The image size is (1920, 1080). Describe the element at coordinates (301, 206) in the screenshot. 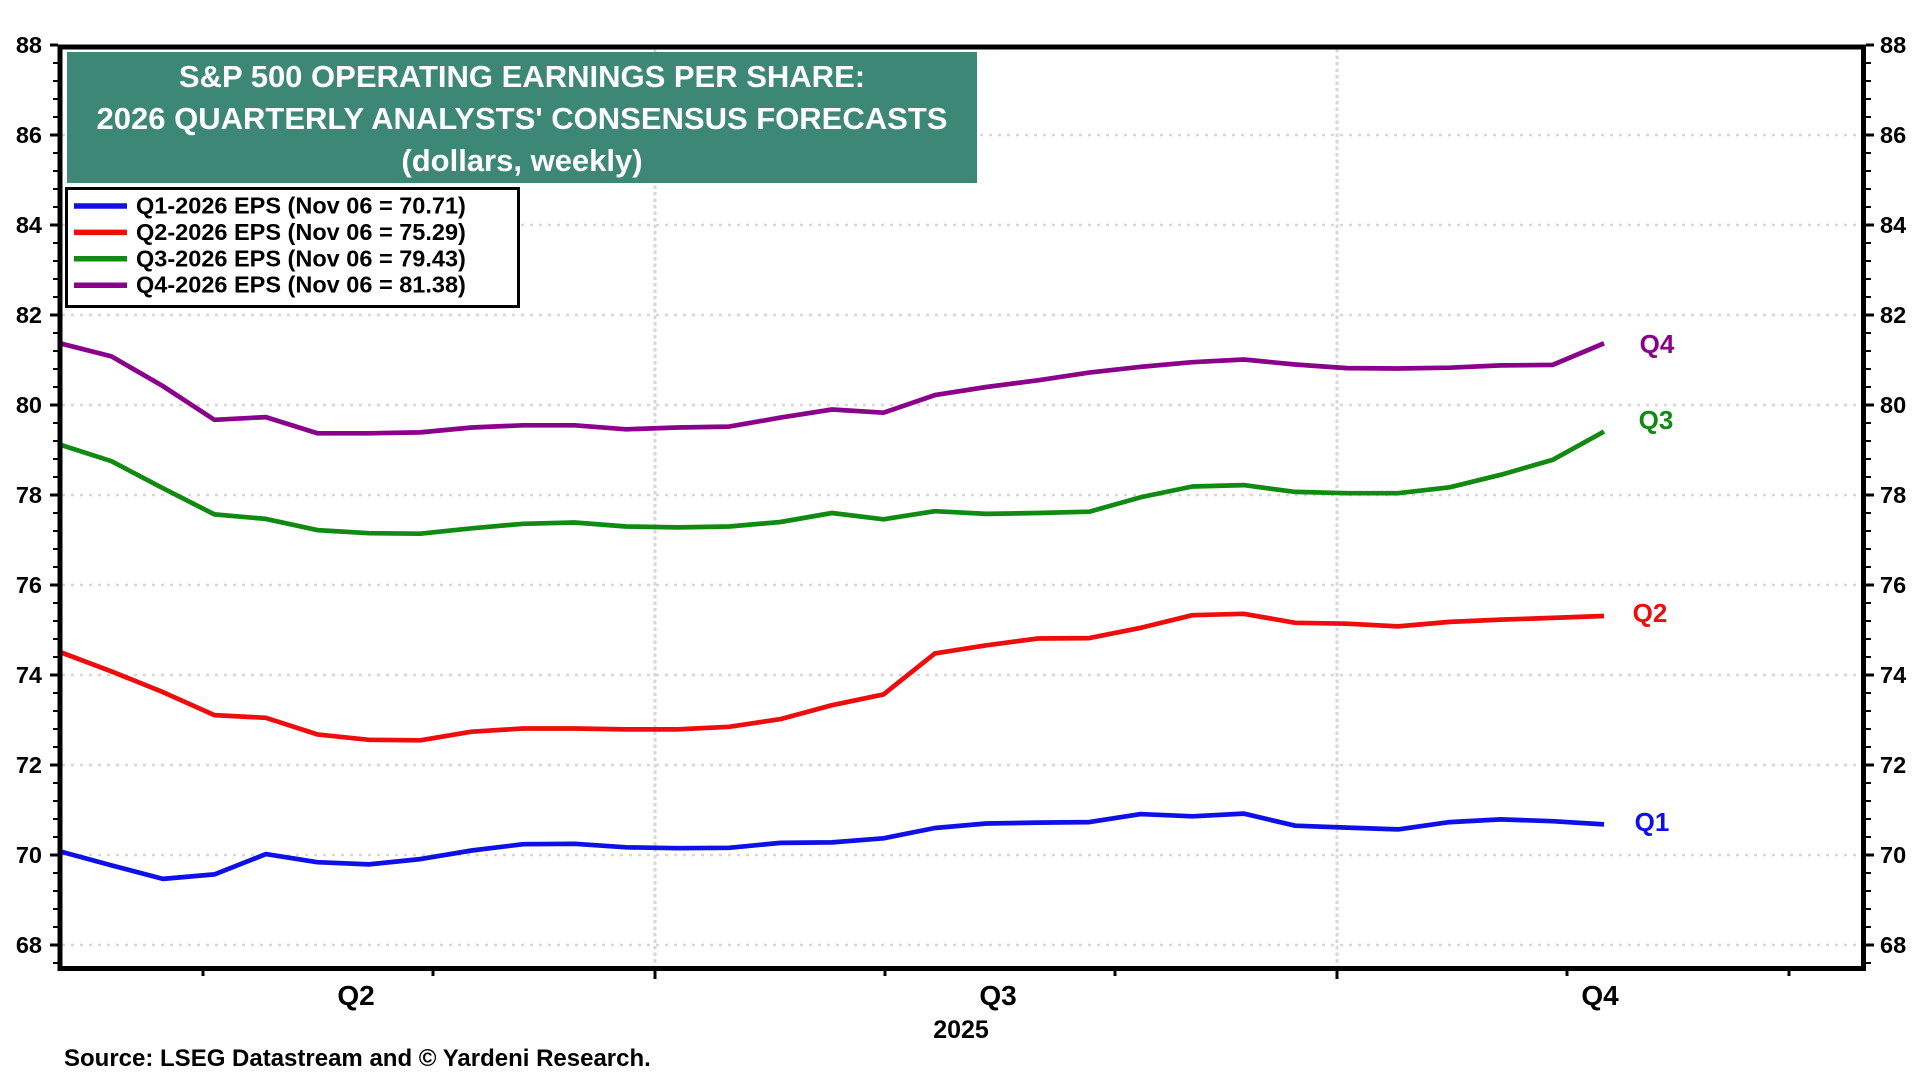

I see `svg-text: Q1-2026 EPS (Nov 06 = 70.71)` at that location.